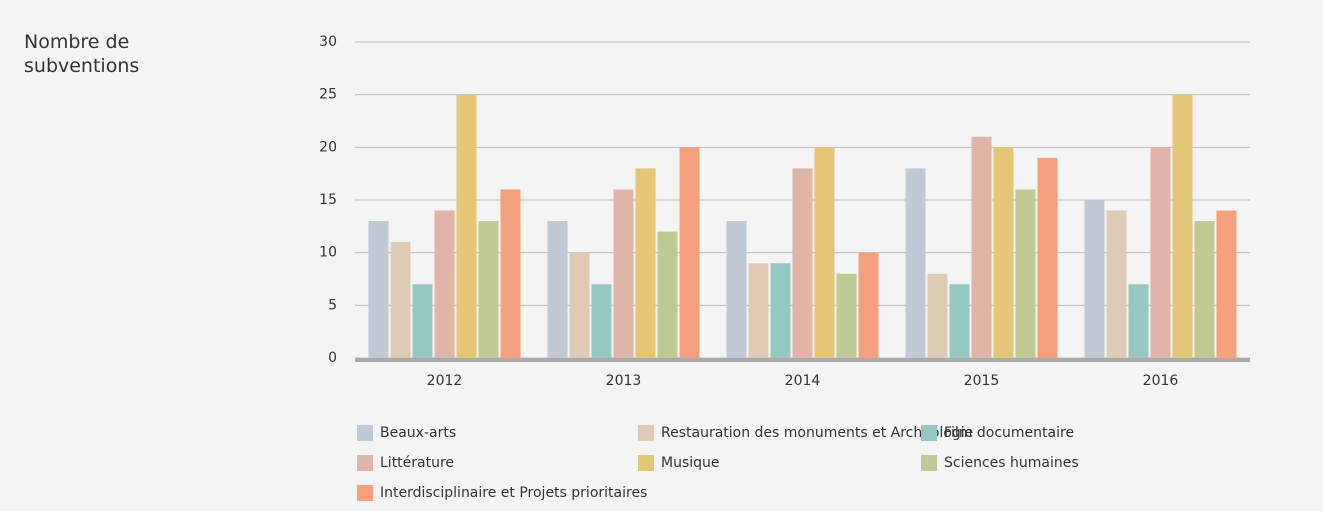  Describe the element at coordinates (690, 463) in the screenshot. I see `legend-label: Musique` at that location.